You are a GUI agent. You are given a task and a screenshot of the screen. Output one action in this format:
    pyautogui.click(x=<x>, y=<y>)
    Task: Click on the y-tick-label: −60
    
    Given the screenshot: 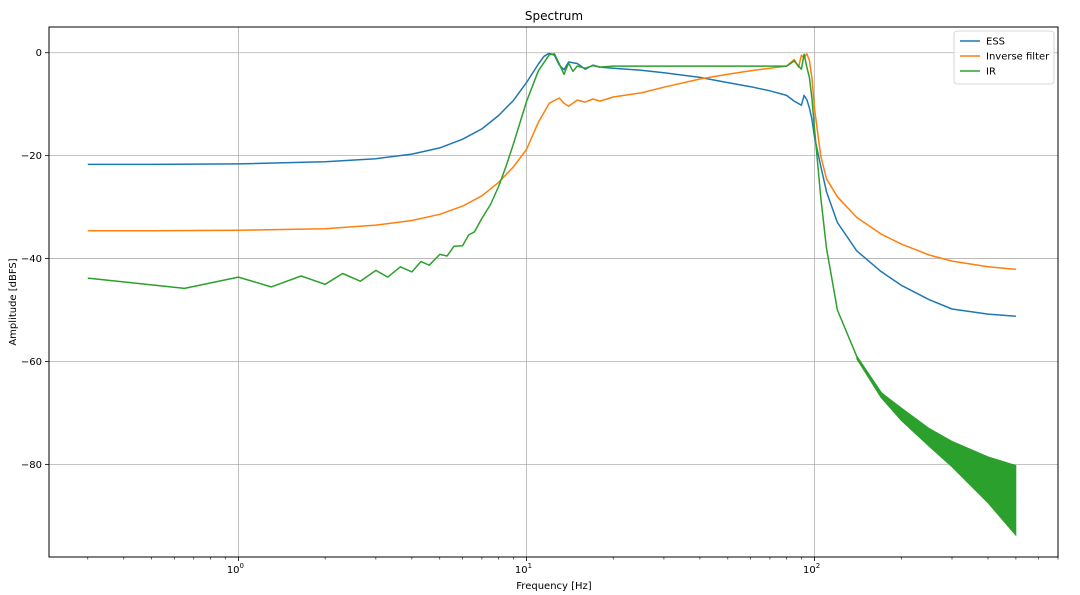 What is the action you would take?
    pyautogui.click(x=31, y=362)
    